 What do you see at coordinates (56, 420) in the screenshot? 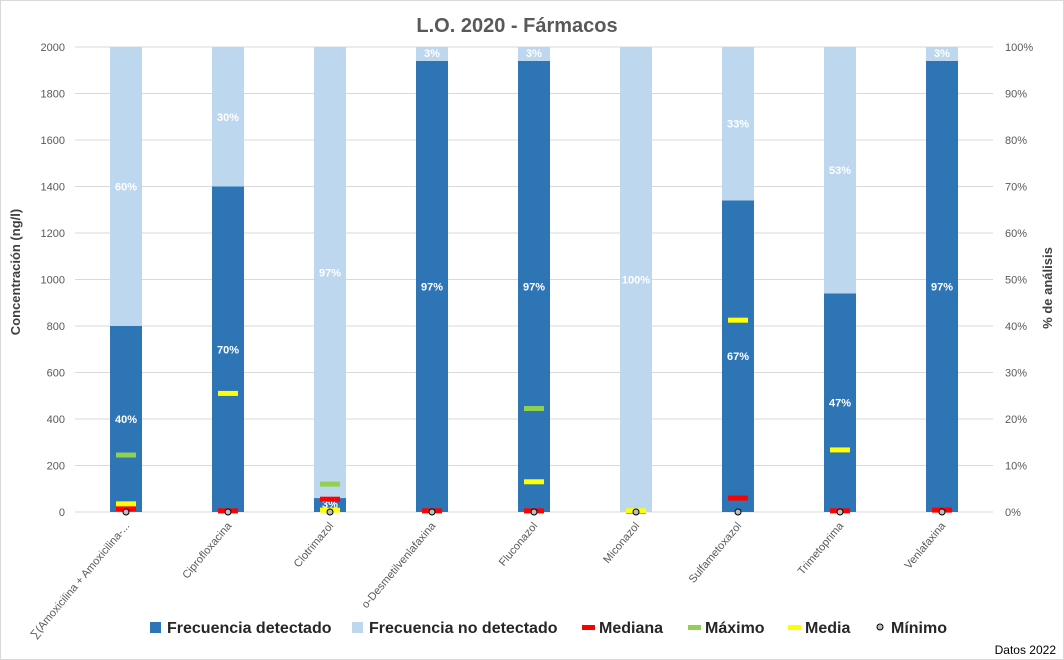
I see `y-tick-label: 400` at bounding box center [56, 420].